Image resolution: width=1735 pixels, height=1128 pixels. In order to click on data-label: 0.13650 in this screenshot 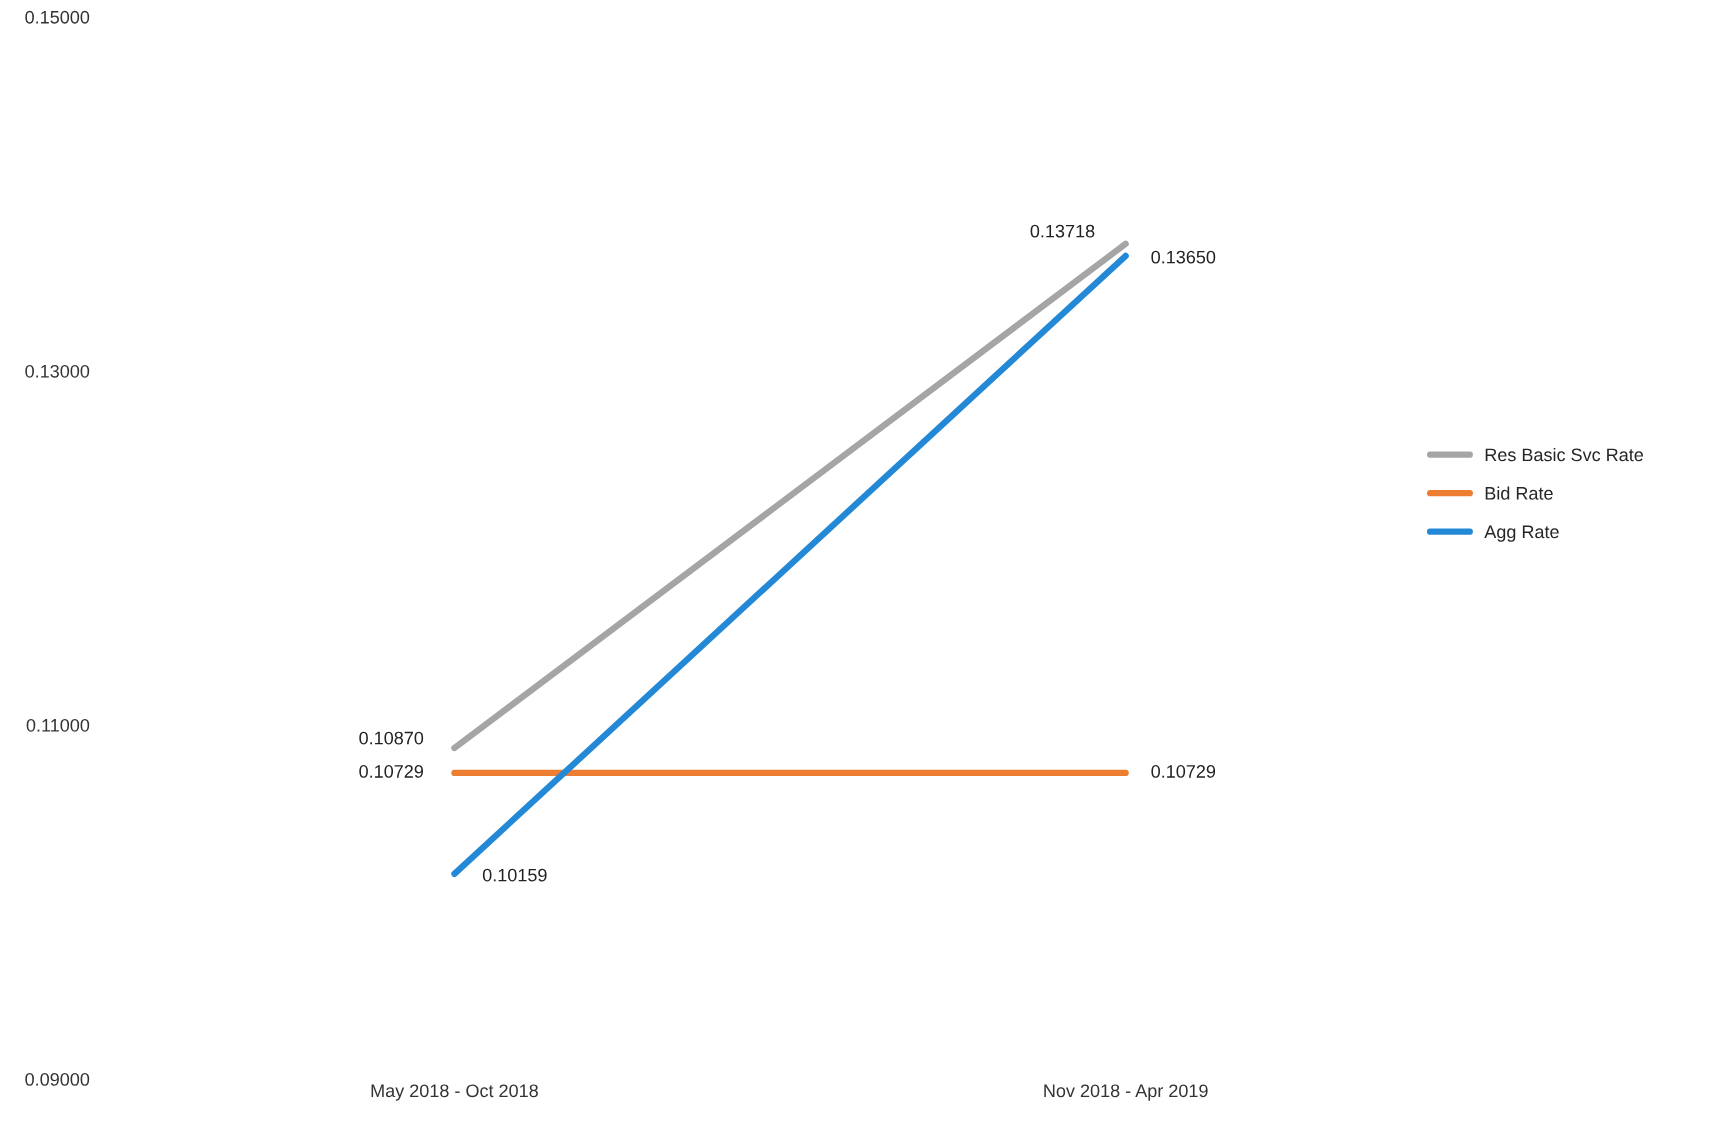, I will do `click(1183, 257)`.